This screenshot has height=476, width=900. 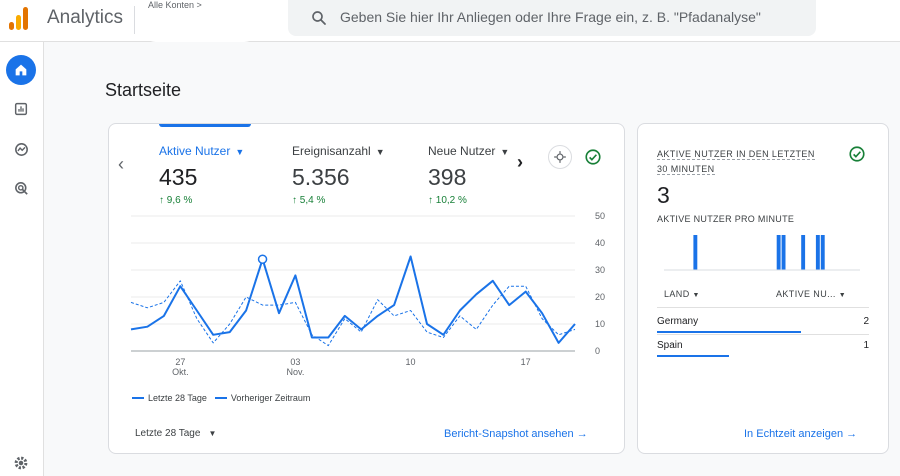 What do you see at coordinates (462, 151) in the screenshot?
I see `metric-label-text: Neue Nutzer` at bounding box center [462, 151].